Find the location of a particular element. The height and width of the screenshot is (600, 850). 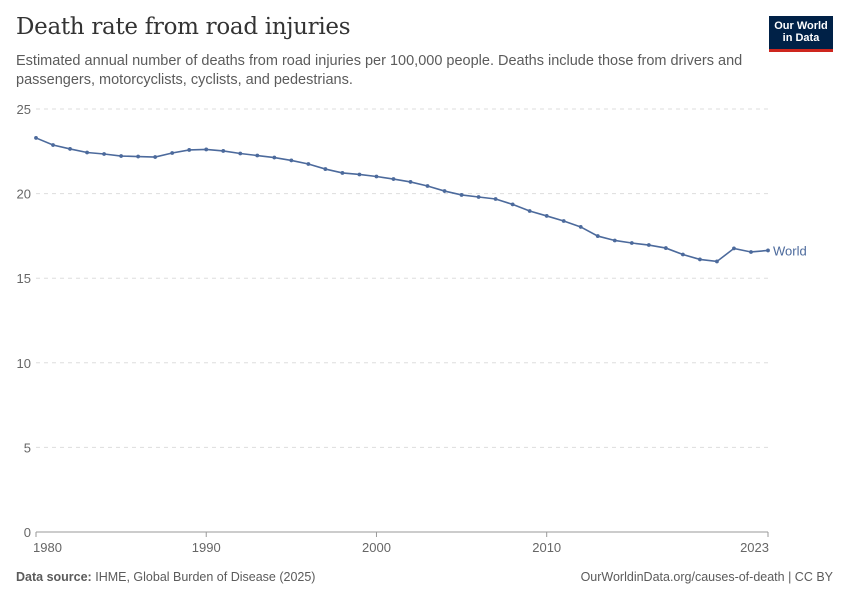

x-tick-label: 2010 is located at coordinates (546, 547).